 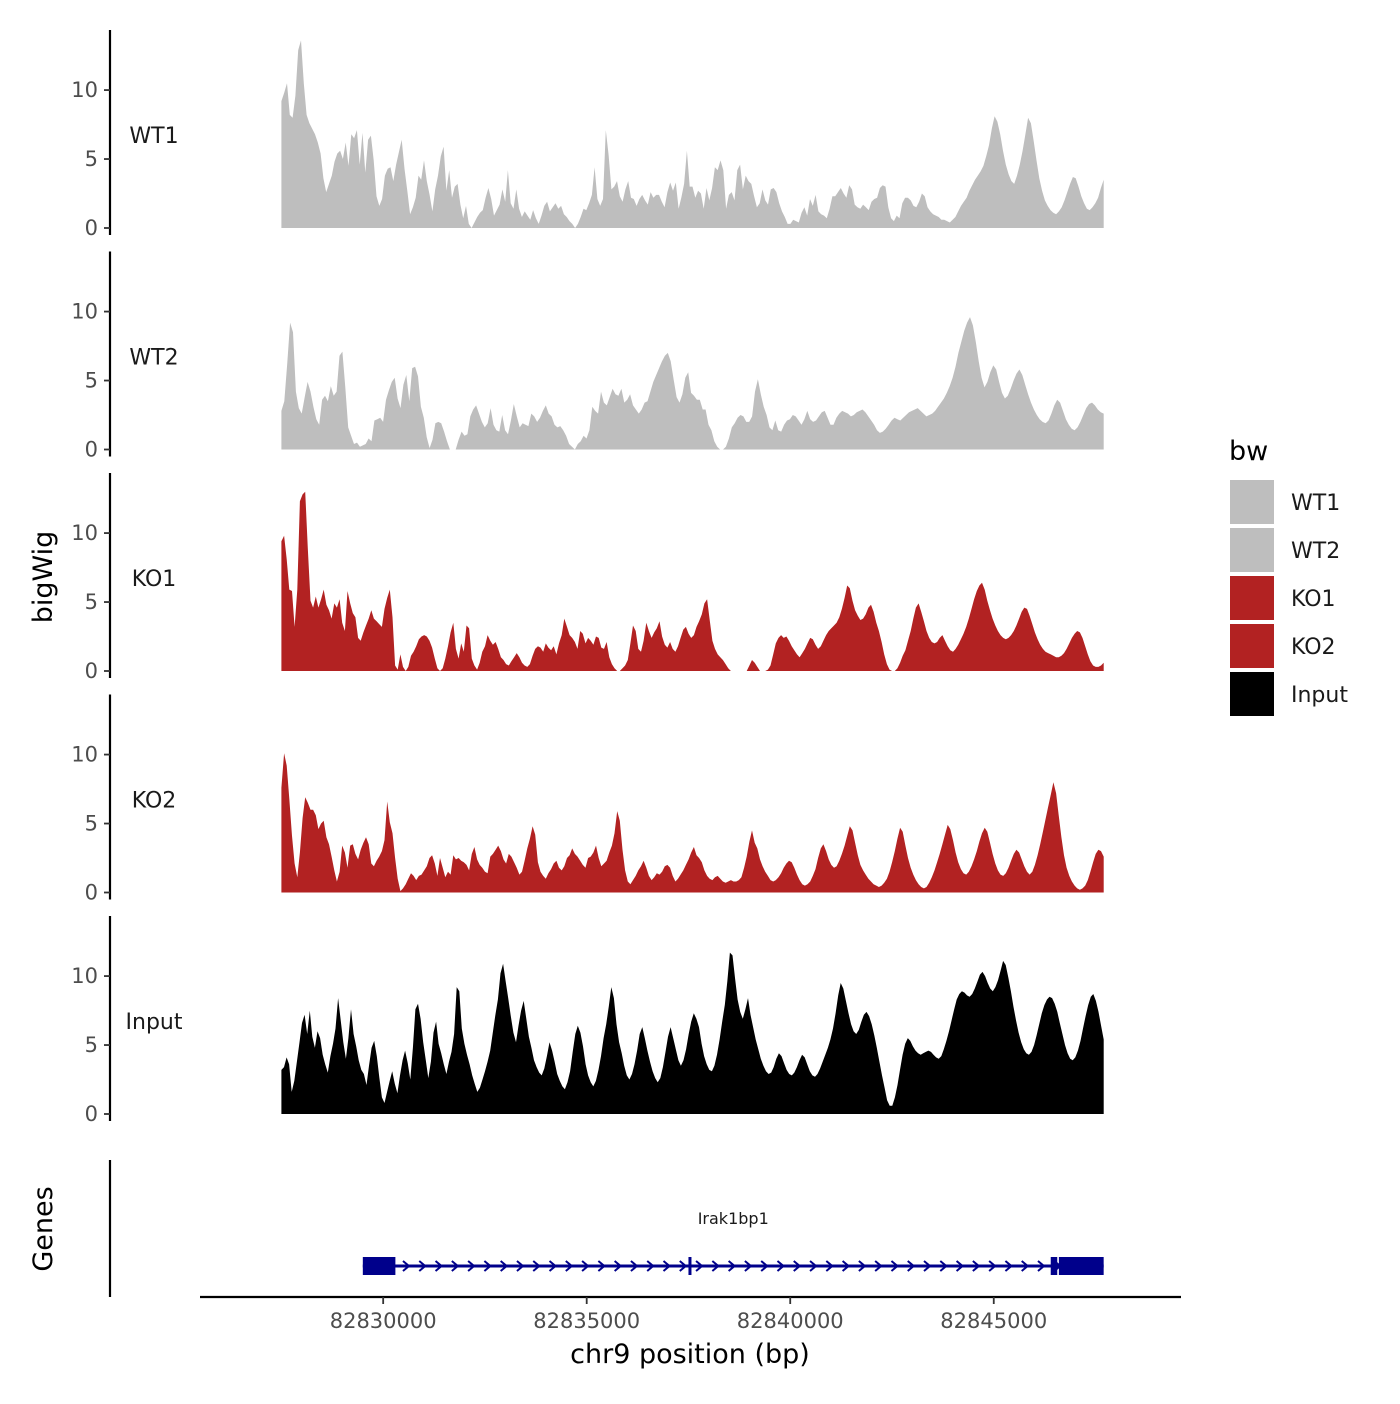 I want to click on track-label: KO1, so click(x=154, y=579).